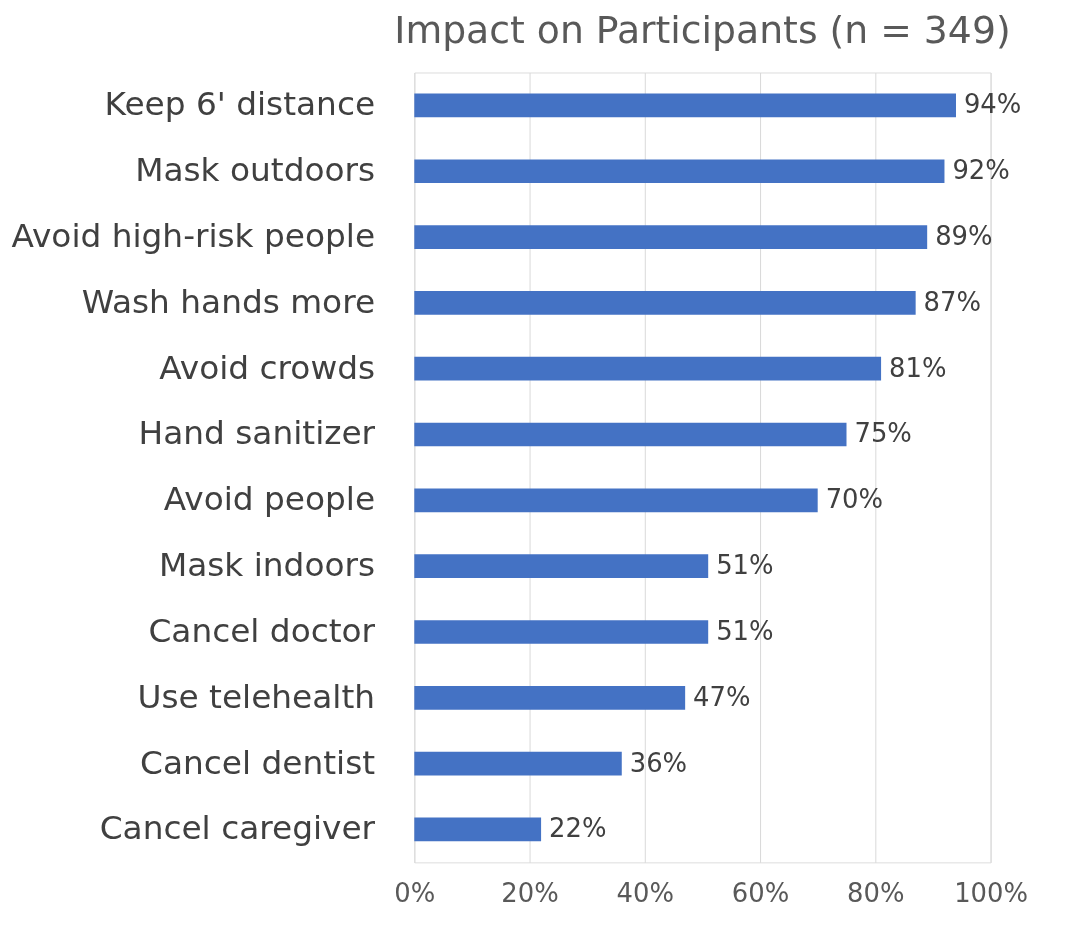 The image size is (1078, 938). Describe the element at coordinates (645, 892) in the screenshot. I see `x-tick-label: 40%` at that location.